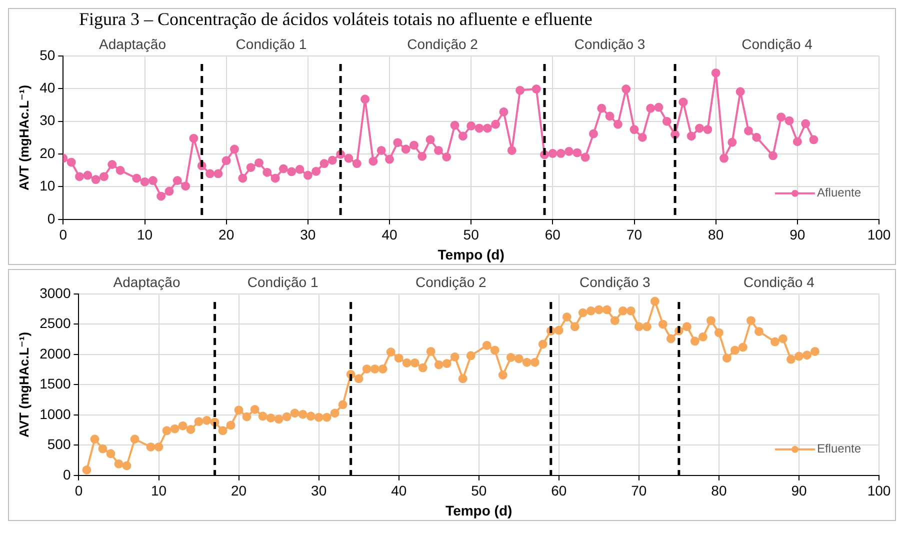 This screenshot has width=906, height=544. What do you see at coordinates (55, 292) in the screenshot?
I see `y-tick-label: 3000` at bounding box center [55, 292].